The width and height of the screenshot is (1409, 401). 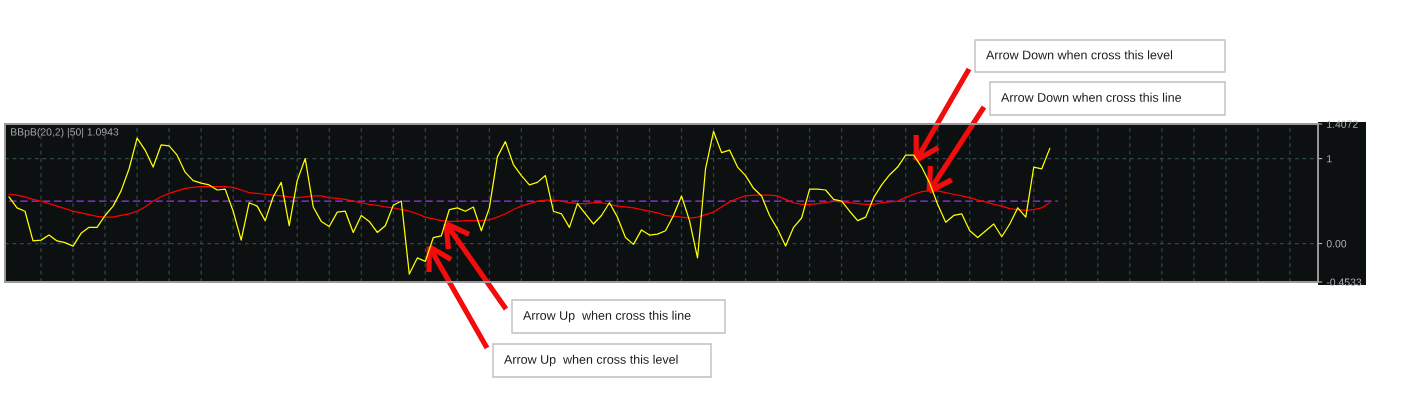 I want to click on line-series, so click(x=529, y=204).